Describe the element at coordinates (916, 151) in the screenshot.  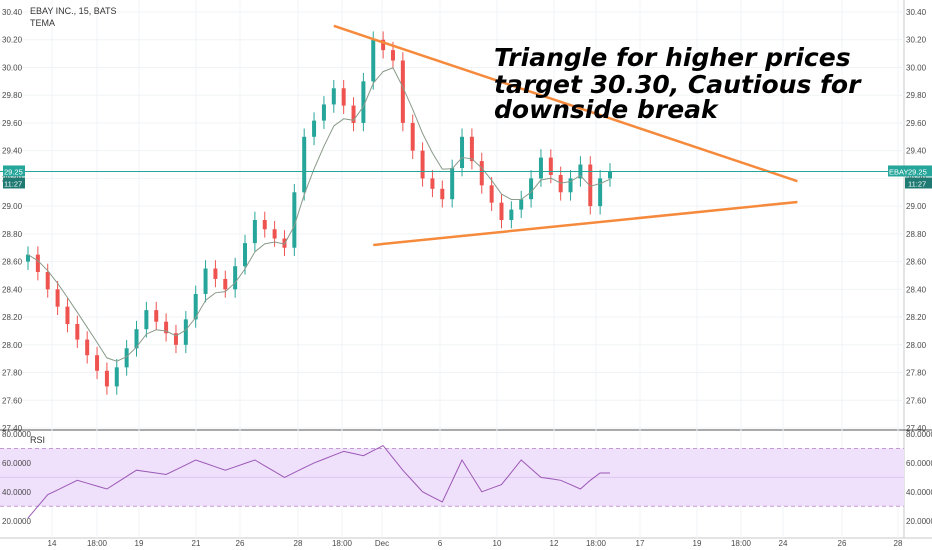
I see `price-tick-label: 29.40` at that location.